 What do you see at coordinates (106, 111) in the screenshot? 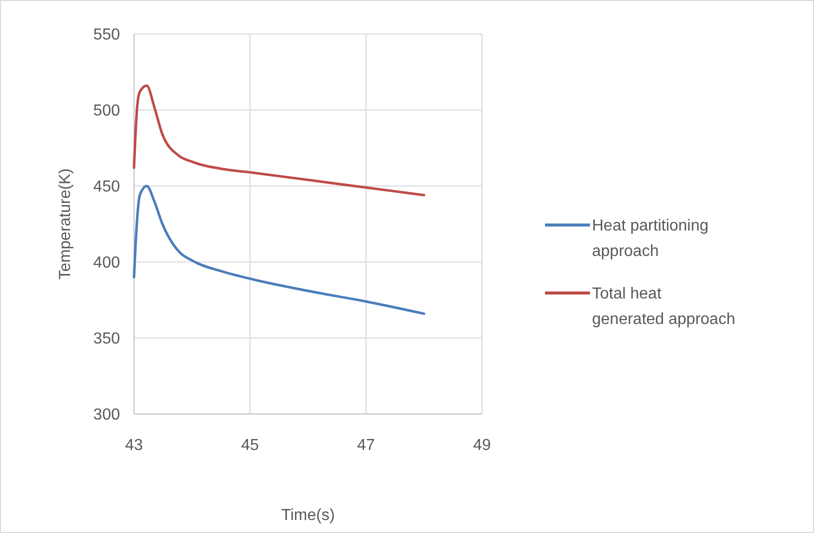
I see `y-tick-label: 500` at bounding box center [106, 111].